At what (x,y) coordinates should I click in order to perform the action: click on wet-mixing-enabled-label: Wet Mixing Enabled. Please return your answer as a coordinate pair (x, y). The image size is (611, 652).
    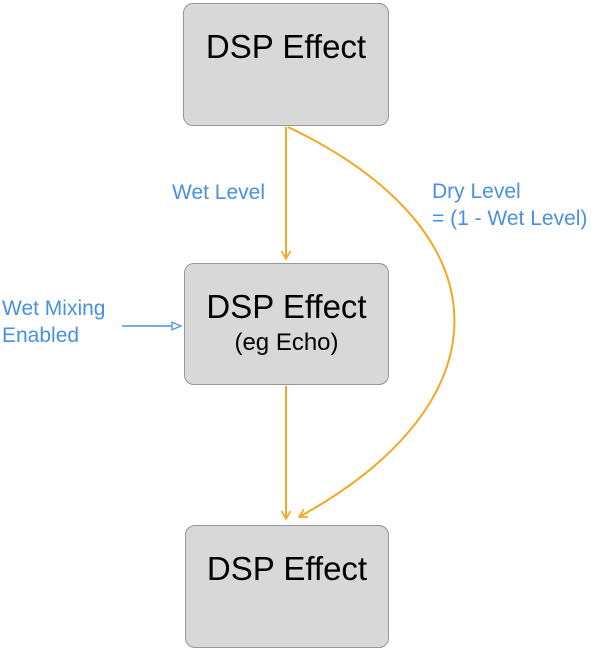
    Looking at the image, I should click on (53, 322).